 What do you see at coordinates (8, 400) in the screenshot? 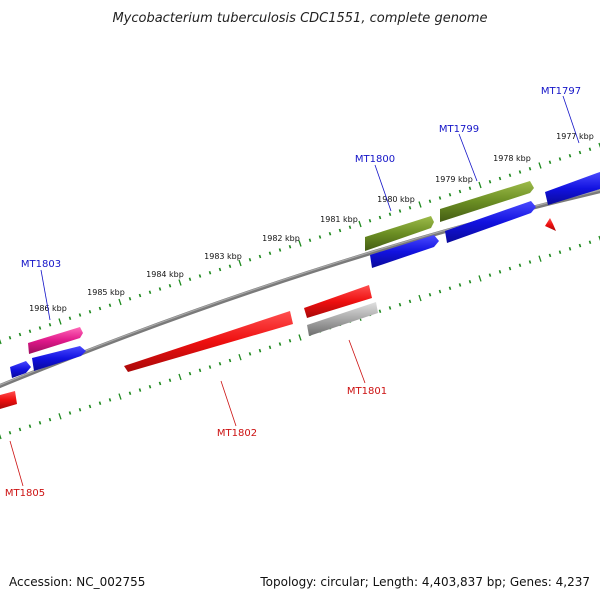
I see `gene-mt1805` at bounding box center [8, 400].